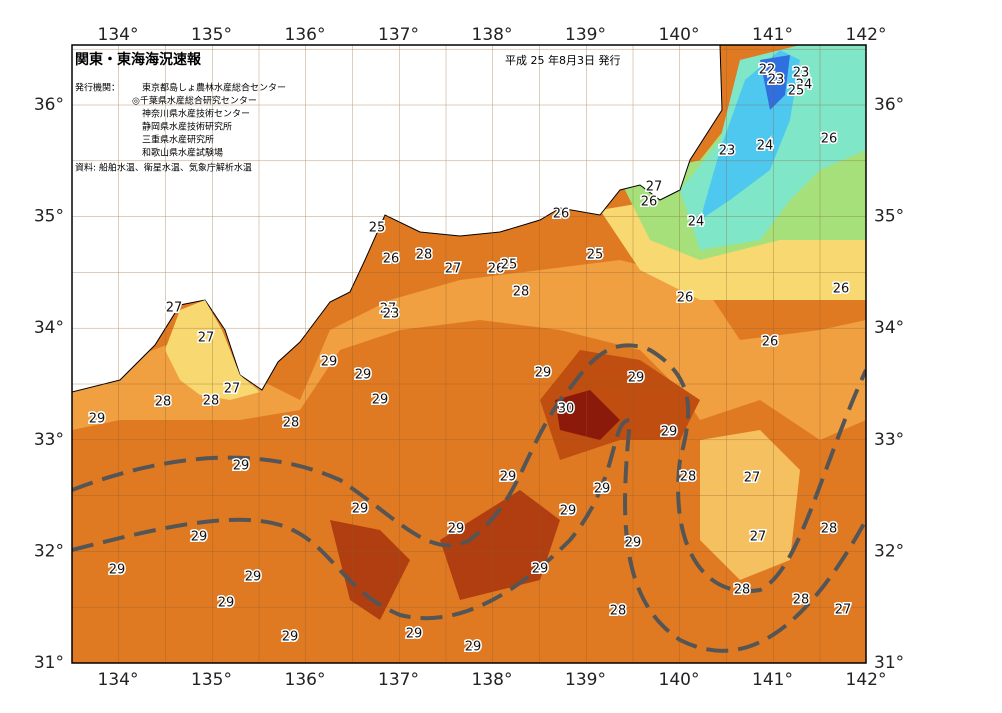 The image size is (1002, 713). Describe the element at coordinates (214, 88) in the screenshot. I see `issuer: 東京都島しょ農林水産総合センター` at that location.